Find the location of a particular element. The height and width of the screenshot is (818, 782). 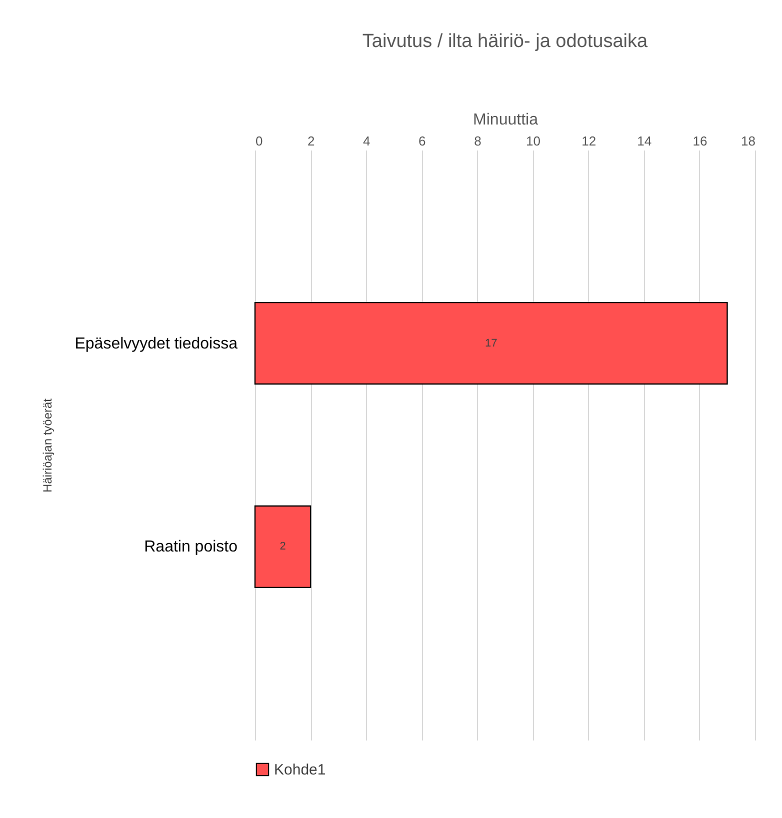

x-tick-label: 10 is located at coordinates (533, 141).